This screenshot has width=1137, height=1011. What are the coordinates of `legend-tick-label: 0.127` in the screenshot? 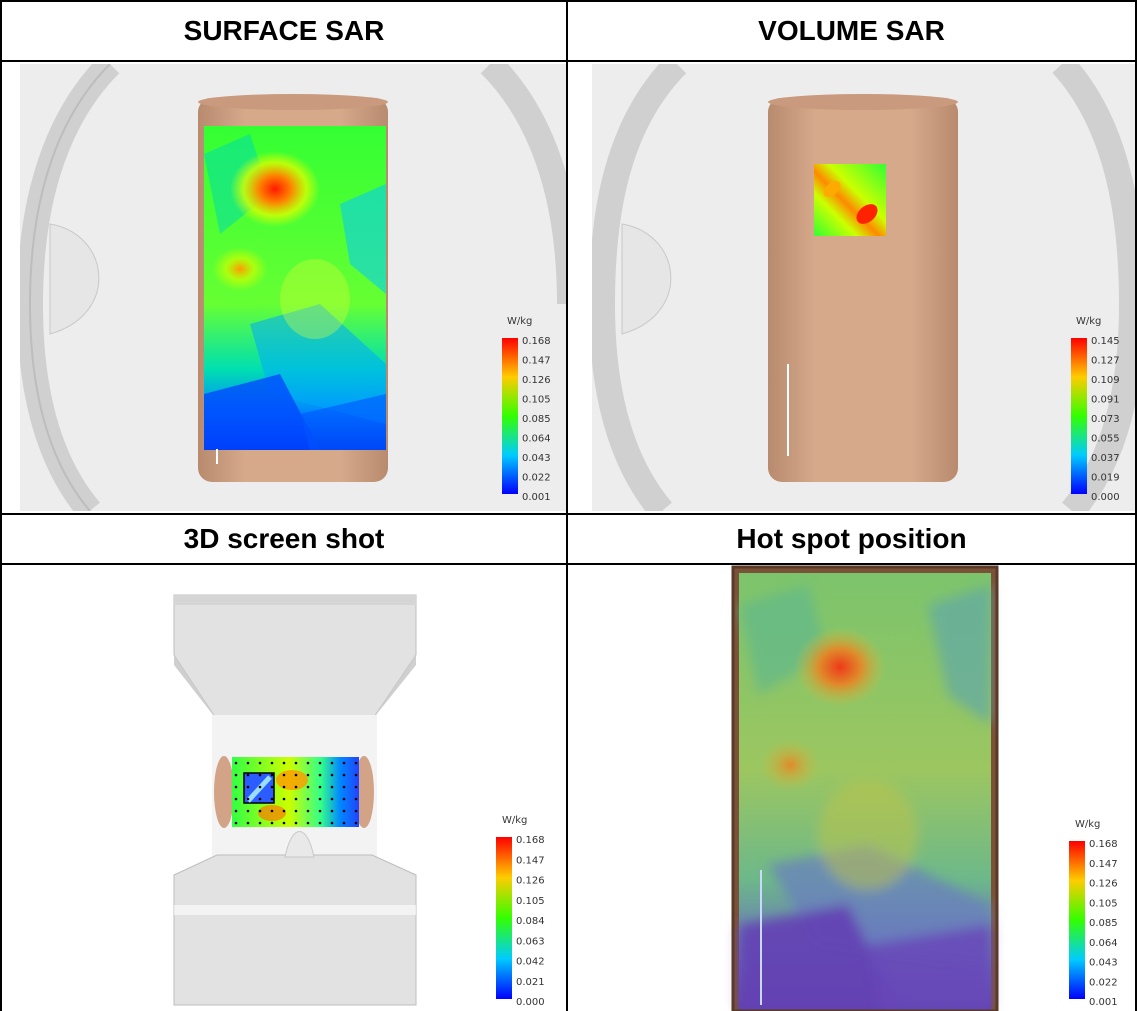 It's located at (1105, 361).